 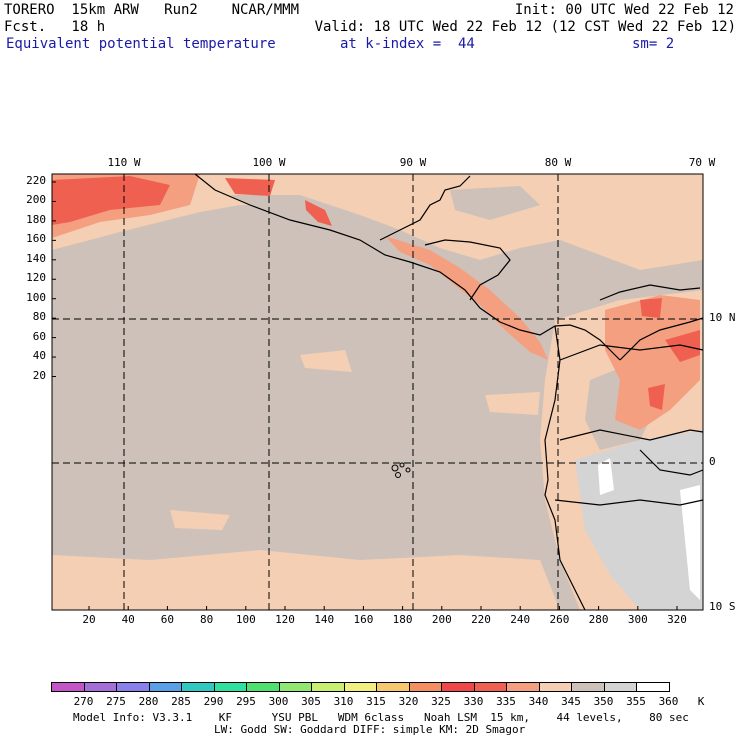 What do you see at coordinates (285, 619) in the screenshot?
I see `grid-x-label: 120` at bounding box center [285, 619].